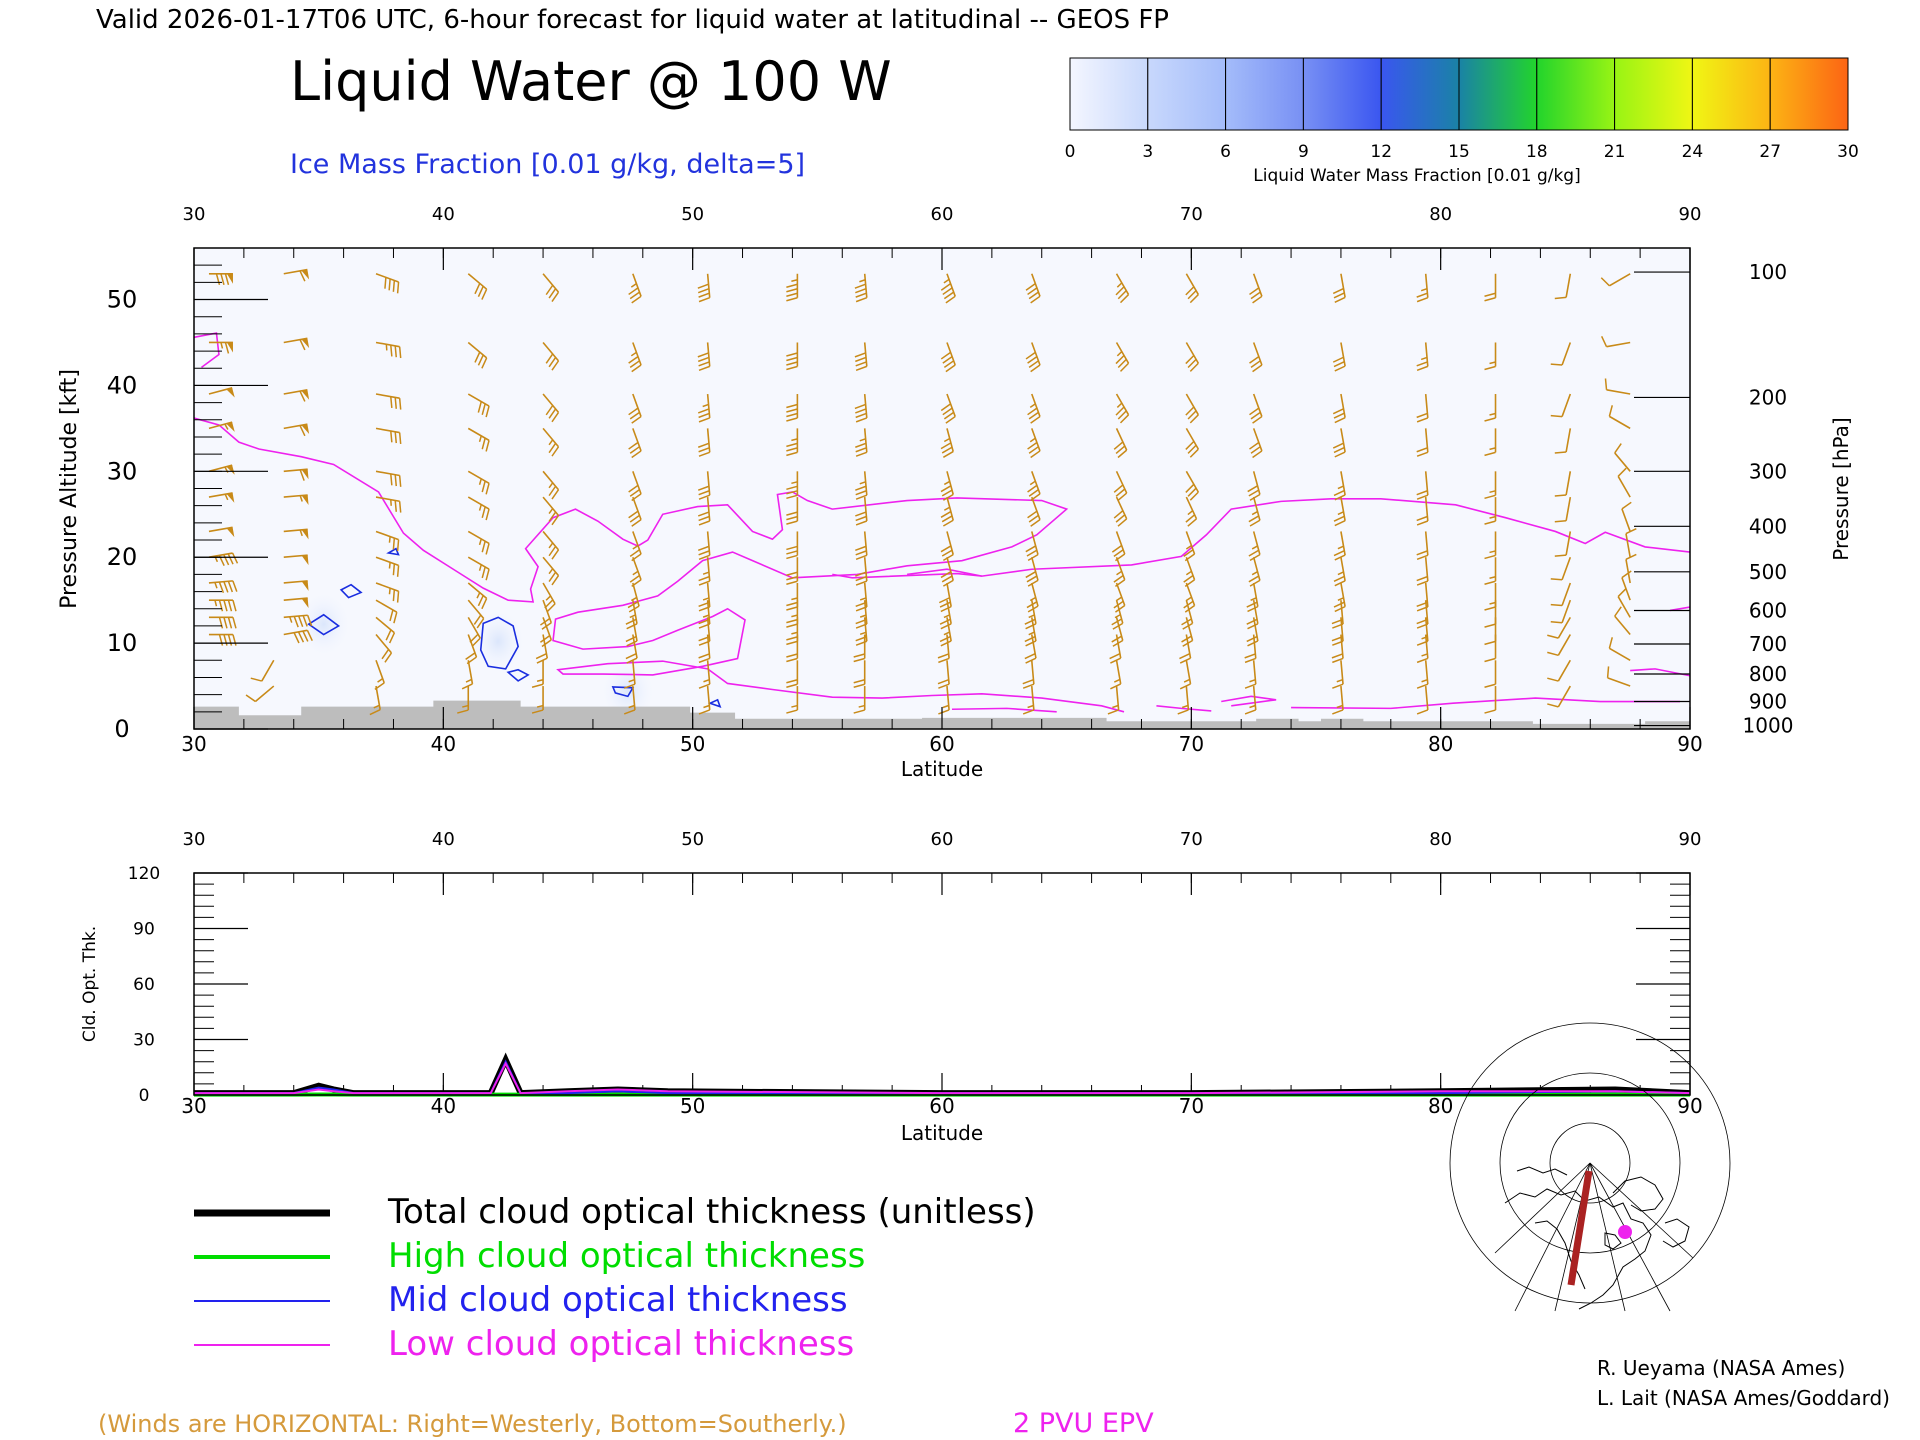 This screenshot has height=1440, width=1920. What do you see at coordinates (1770, 152) in the screenshot?
I see `colorbar-tick-label: 27` at bounding box center [1770, 152].